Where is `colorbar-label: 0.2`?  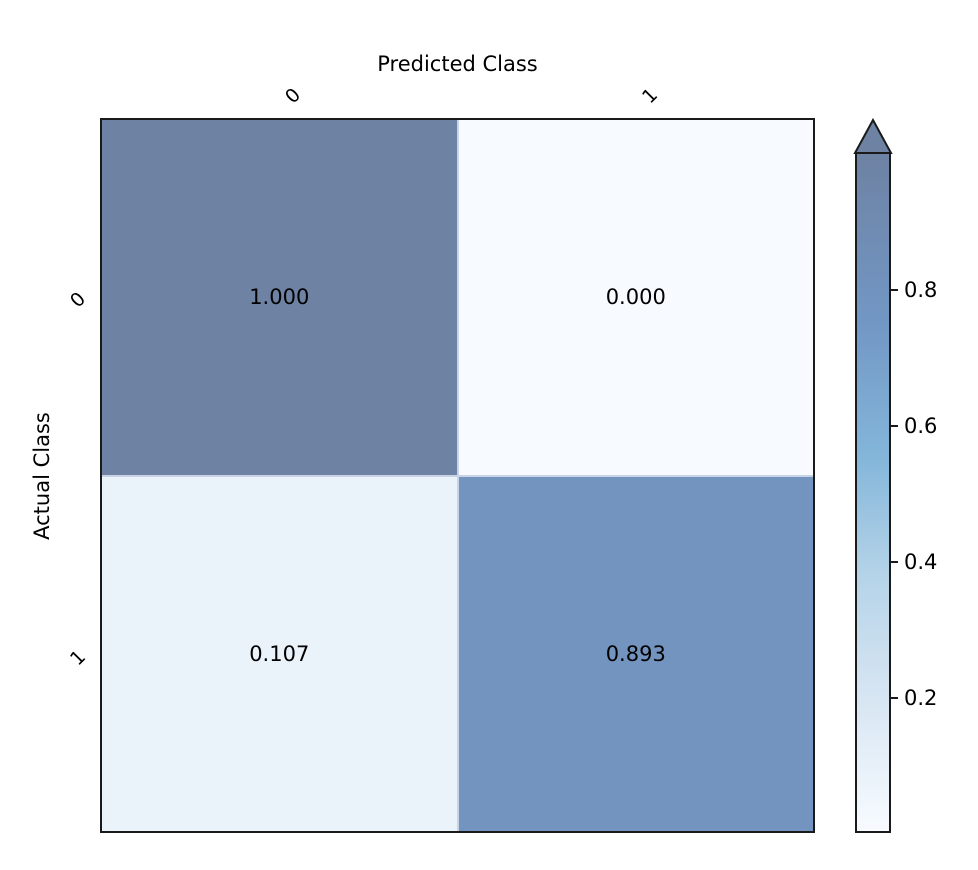
colorbar-label: 0.2 is located at coordinates (921, 698).